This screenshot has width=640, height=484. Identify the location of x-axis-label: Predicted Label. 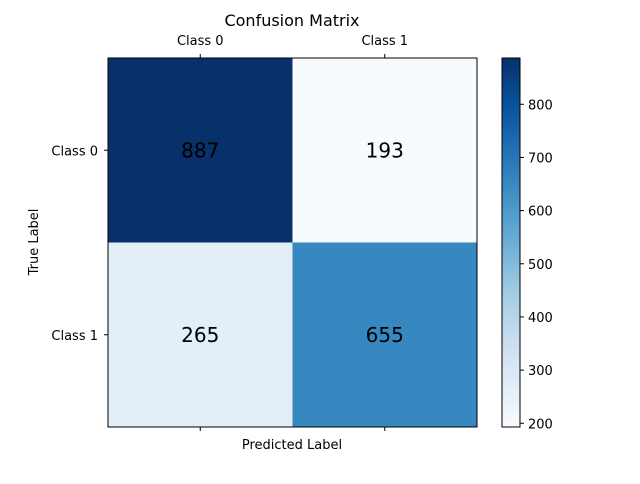
(292, 445).